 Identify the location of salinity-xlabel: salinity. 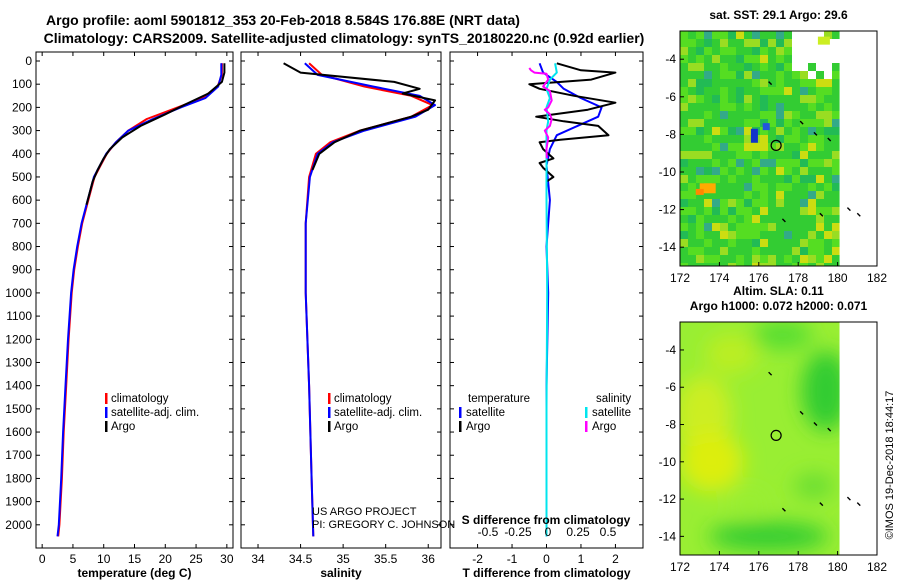
(341, 573).